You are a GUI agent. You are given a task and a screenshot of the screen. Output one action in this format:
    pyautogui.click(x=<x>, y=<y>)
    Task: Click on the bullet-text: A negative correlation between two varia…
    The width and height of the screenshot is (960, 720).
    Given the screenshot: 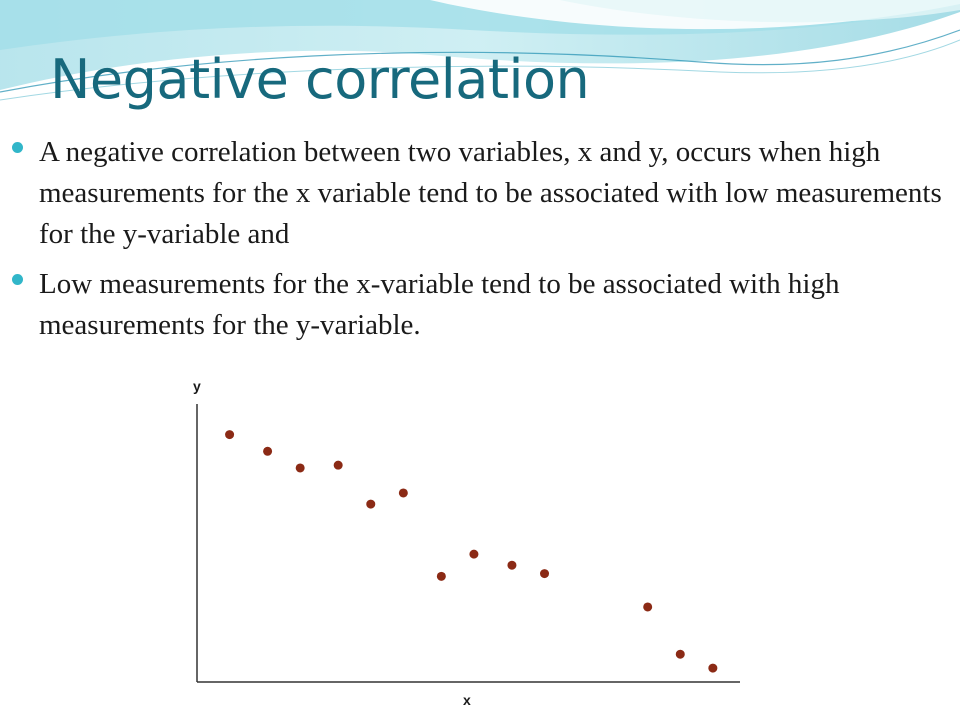 What is the action you would take?
    pyautogui.click(x=490, y=193)
    